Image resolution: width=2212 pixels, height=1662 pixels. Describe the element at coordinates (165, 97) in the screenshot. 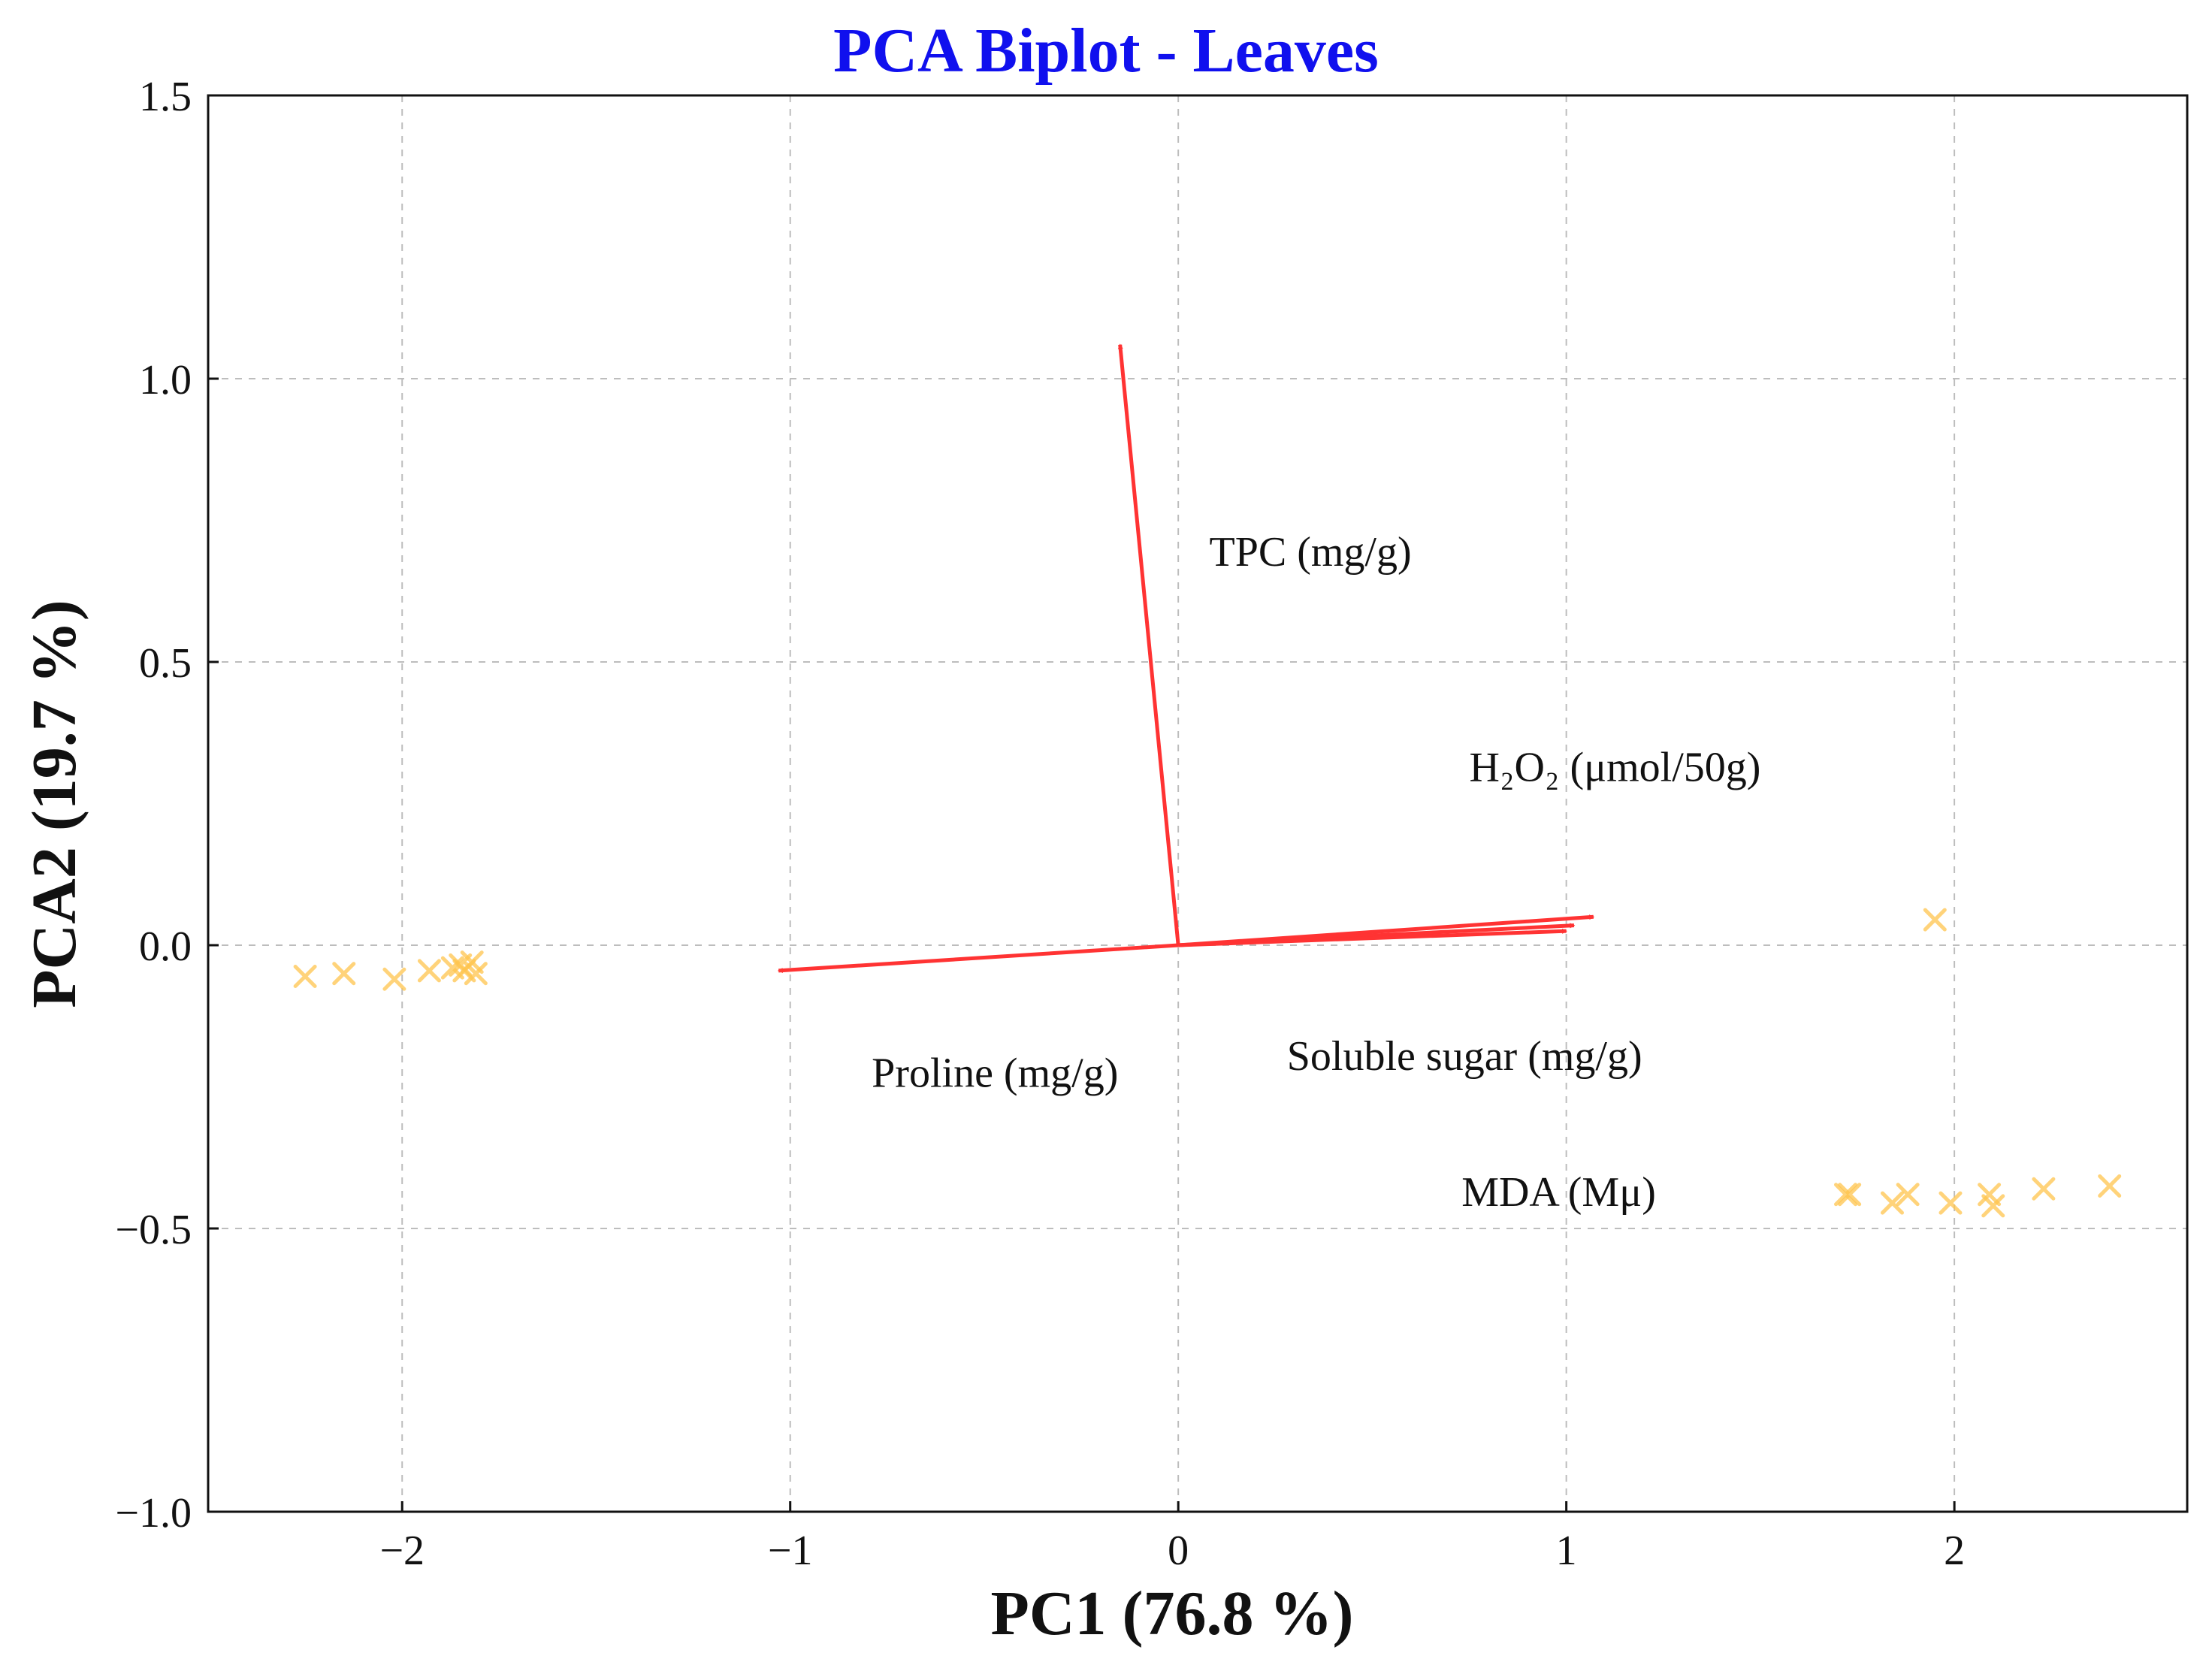

I see `y-tick-label: 1.5` at that location.